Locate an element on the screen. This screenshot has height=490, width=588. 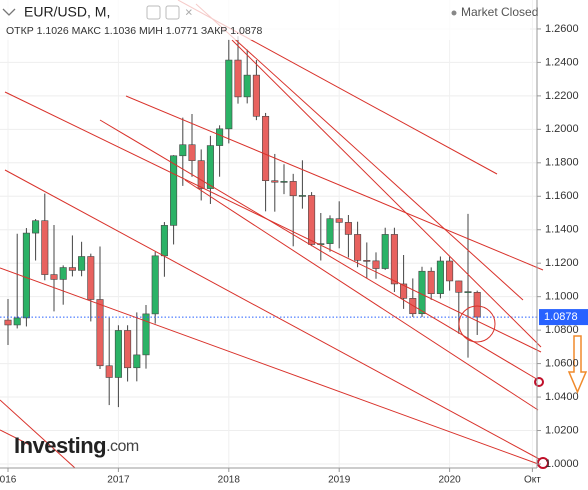
x-tick-label: 2017 is located at coordinates (118, 480).